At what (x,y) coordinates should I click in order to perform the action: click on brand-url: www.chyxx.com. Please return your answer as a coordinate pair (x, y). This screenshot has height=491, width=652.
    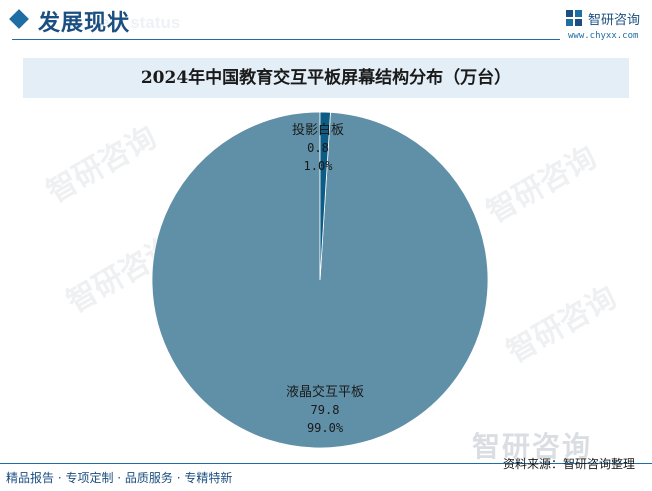
    Looking at the image, I should click on (603, 36).